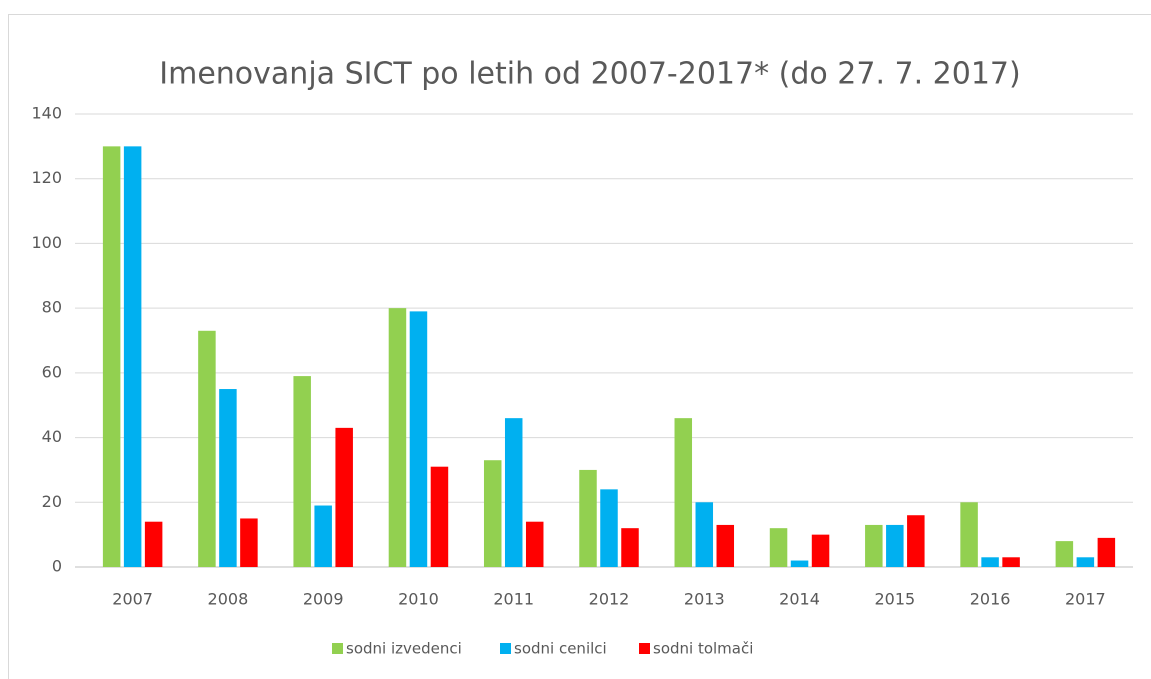 Image resolution: width=1151 pixels, height=679 pixels. I want to click on x-tick-label: 2010, so click(418, 599).